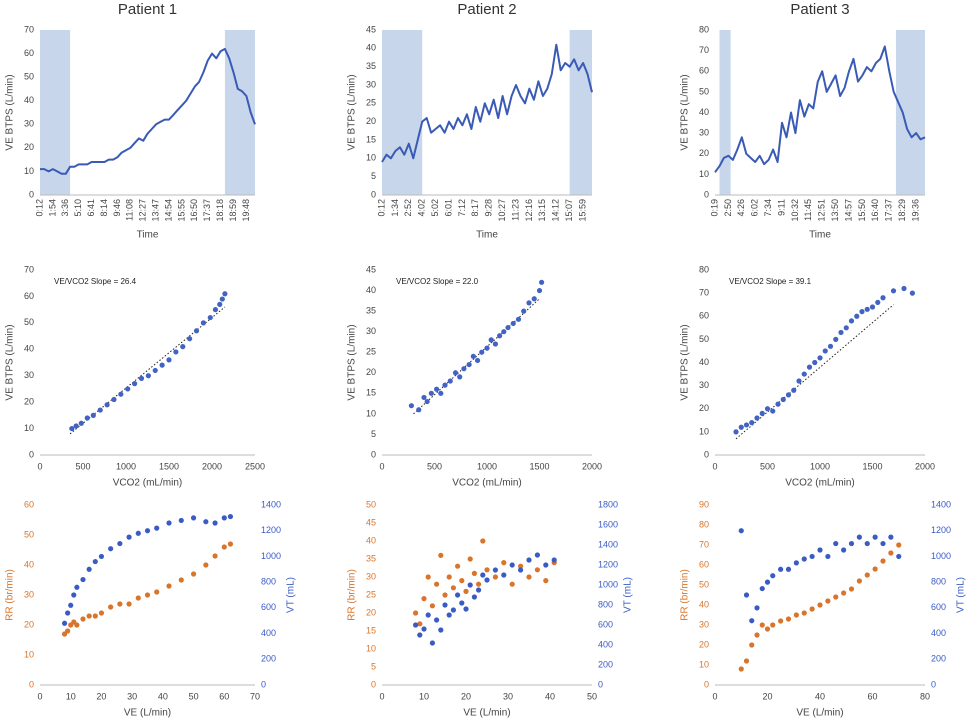  I want to click on x-tick-label: 4:26, so click(741, 208).